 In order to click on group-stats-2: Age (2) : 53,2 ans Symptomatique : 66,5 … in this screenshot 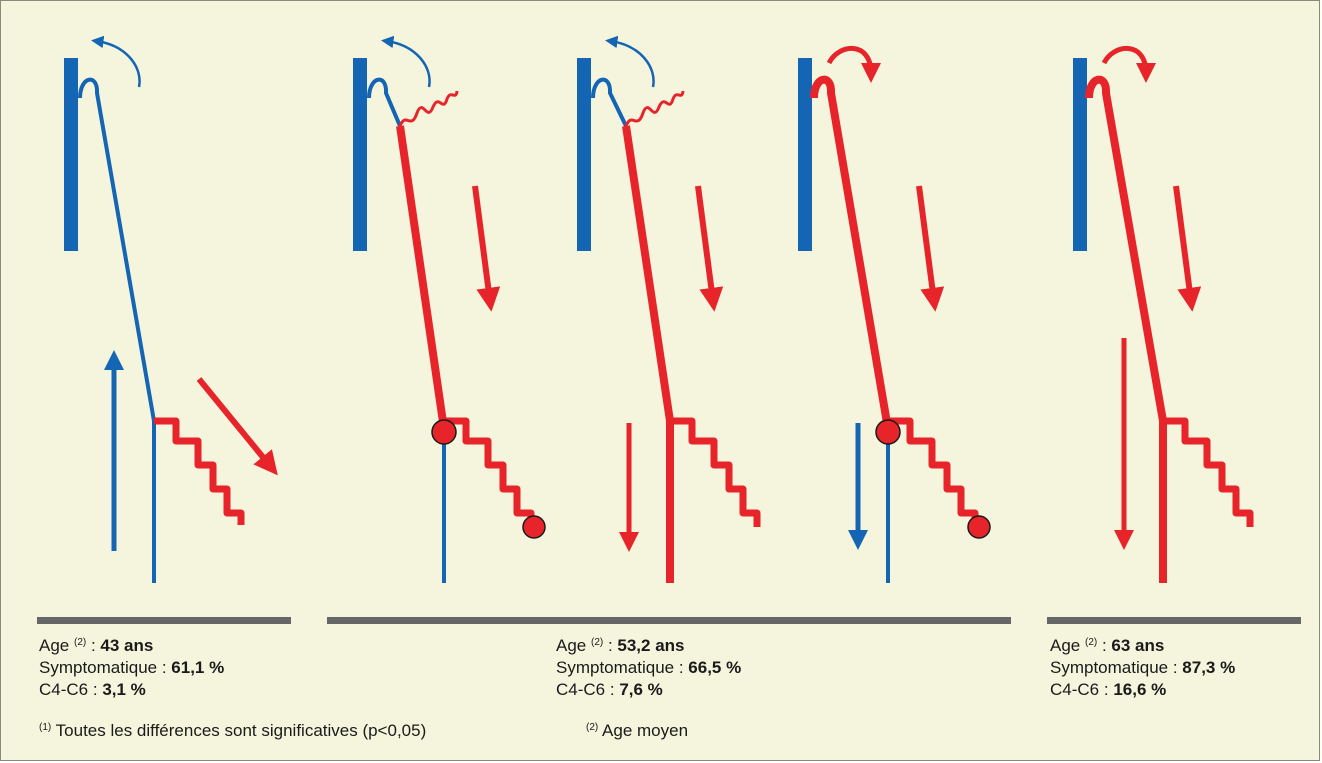, I will do `click(648, 668)`.